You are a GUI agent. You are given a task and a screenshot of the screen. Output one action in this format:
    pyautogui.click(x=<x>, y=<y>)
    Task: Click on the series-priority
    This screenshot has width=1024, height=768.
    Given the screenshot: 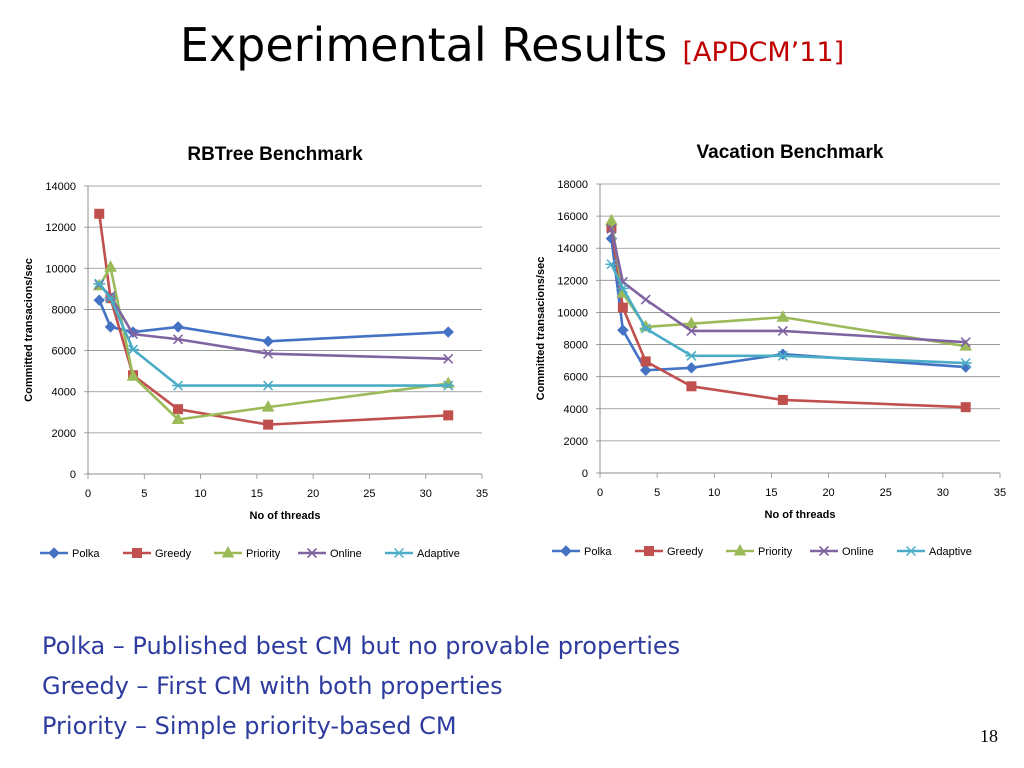 What is the action you would take?
    pyautogui.click(x=273, y=342)
    